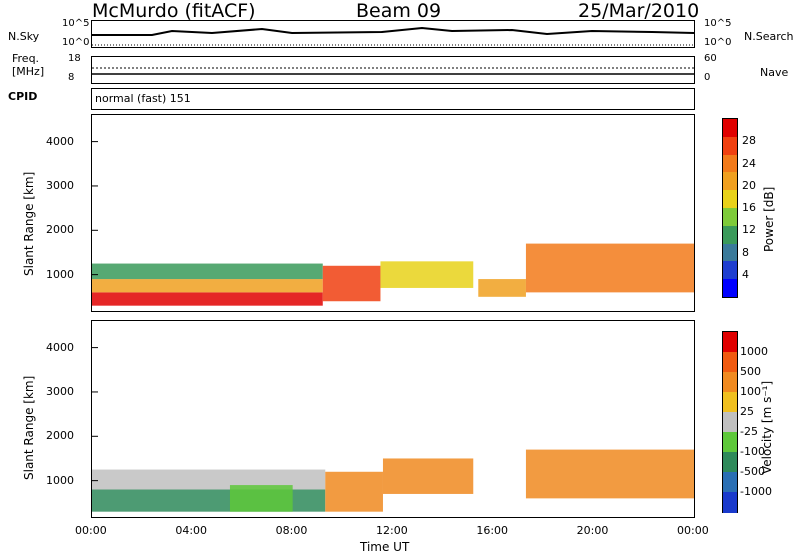 The height and width of the screenshot is (554, 800). What do you see at coordinates (769, 219) in the screenshot?
I see `power-colorbar-label: Power [dB]` at bounding box center [769, 219].